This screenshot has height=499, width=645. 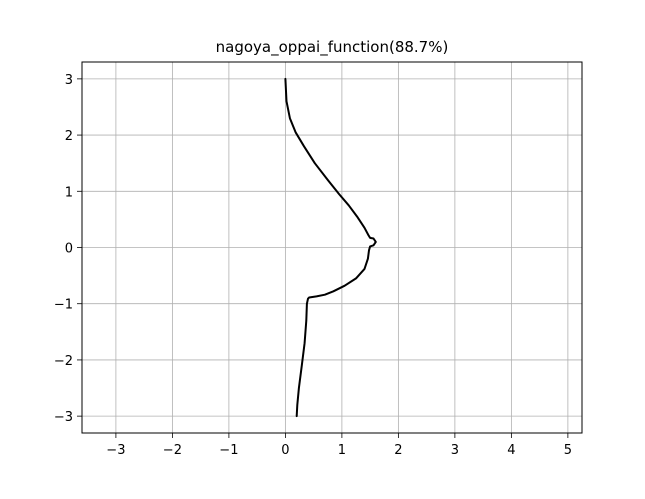 I want to click on x-tick-label: 5, so click(x=568, y=450).